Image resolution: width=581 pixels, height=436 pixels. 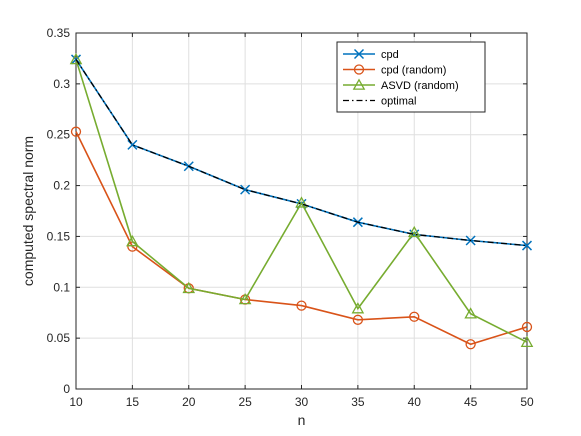 What do you see at coordinates (358, 402) in the screenshot?
I see `x-tick-label: 35` at bounding box center [358, 402].